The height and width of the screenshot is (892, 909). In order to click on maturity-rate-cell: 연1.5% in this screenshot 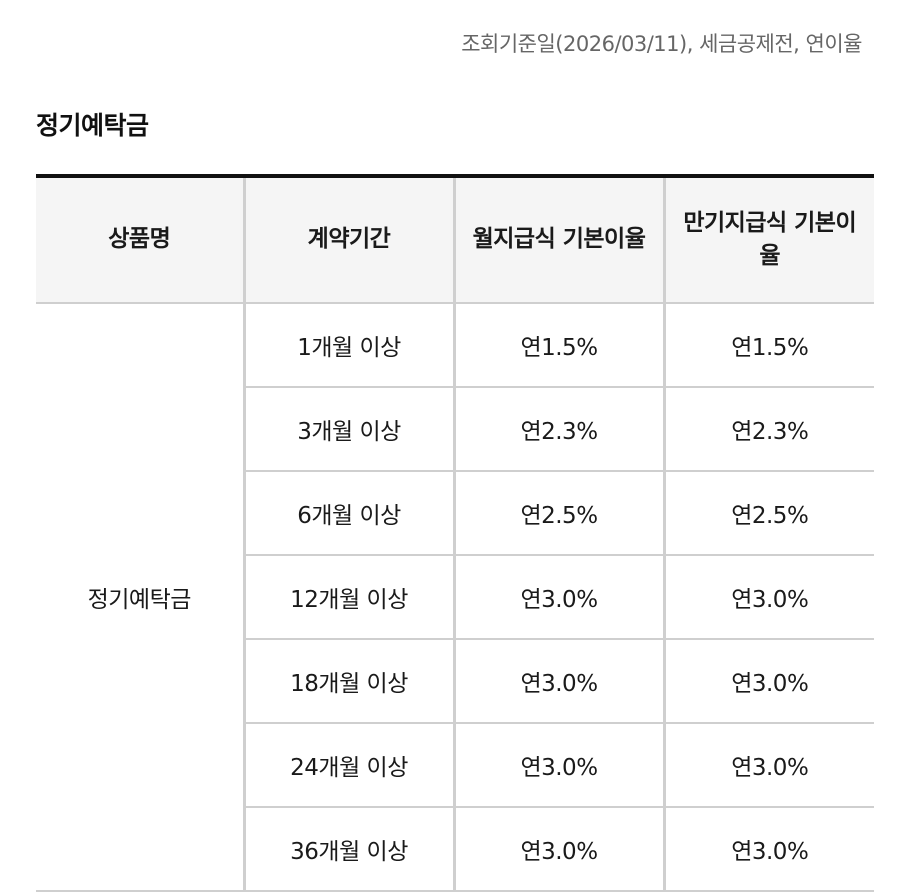, I will do `click(768, 345)`.